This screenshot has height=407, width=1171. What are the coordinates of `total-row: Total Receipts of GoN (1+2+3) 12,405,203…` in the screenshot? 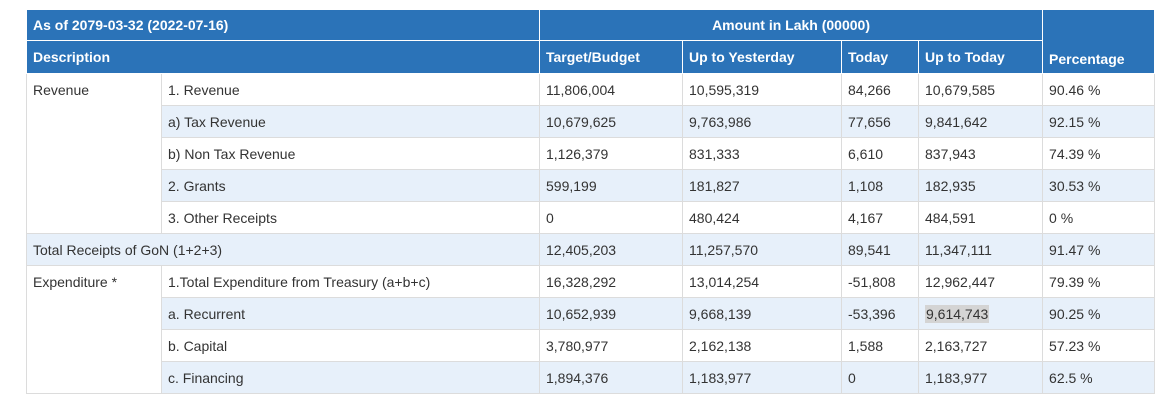 It's located at (591, 249).